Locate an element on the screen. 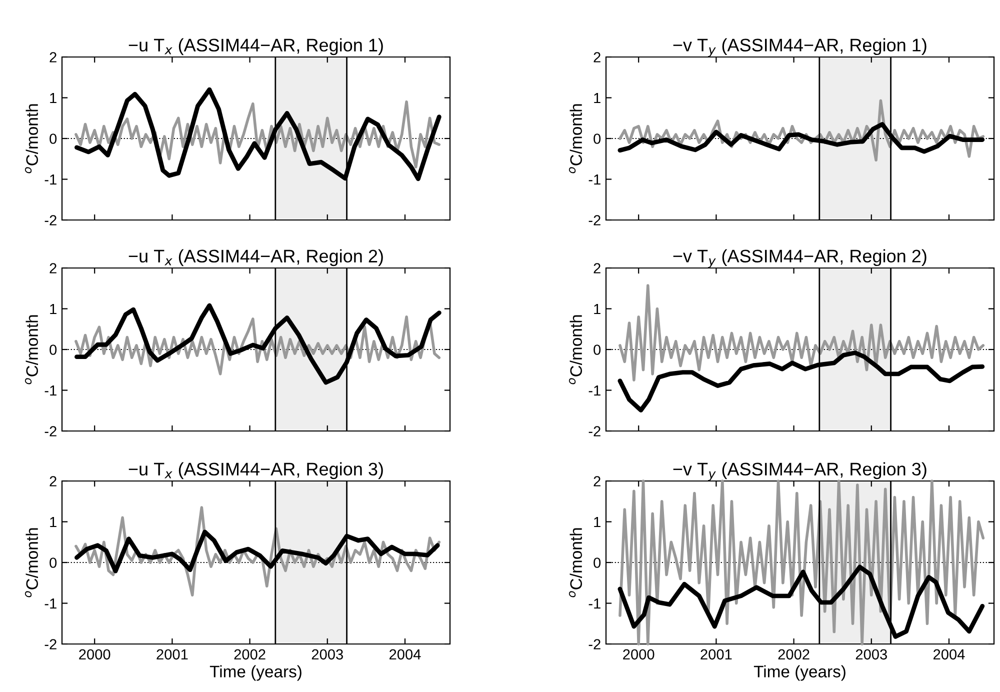  chart-title: −u T$_{x}$ (ASSIM44−AR, Region 1) is located at coordinates (255, 47).